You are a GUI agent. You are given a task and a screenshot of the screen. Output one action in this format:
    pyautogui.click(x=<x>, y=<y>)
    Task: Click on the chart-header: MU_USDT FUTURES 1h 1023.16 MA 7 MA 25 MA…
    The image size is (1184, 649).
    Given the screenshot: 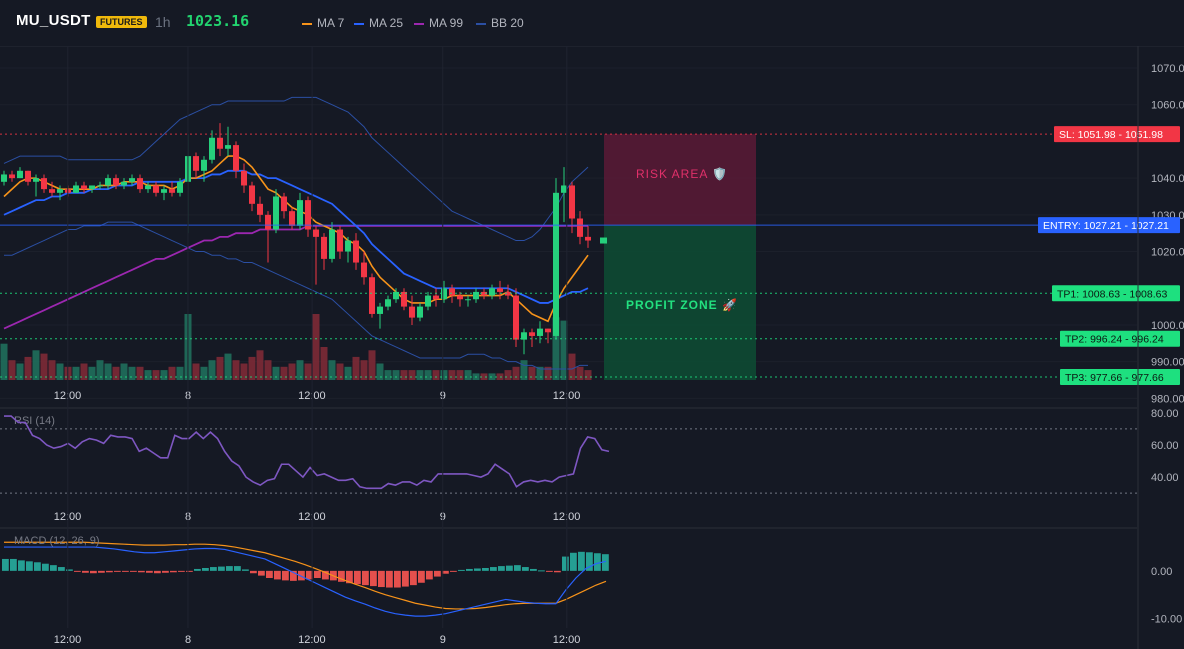 What is the action you would take?
    pyautogui.click(x=592, y=23)
    